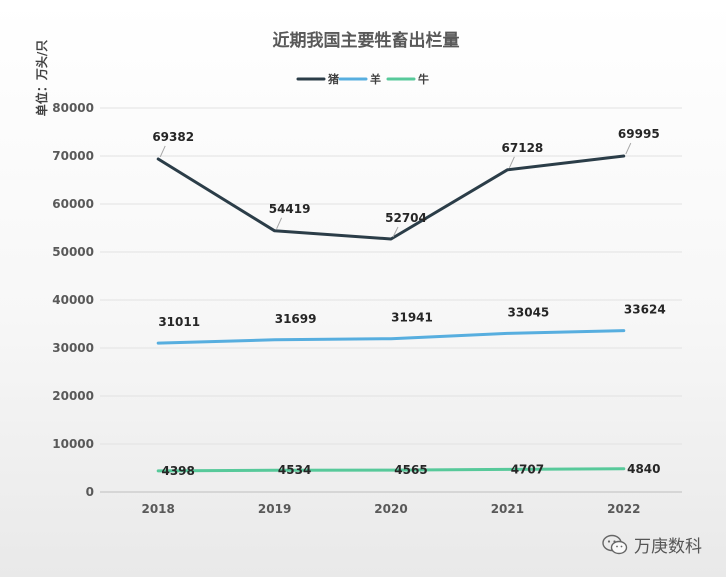  Describe the element at coordinates (645, 310) in the screenshot. I see `data-label: 33624` at that location.